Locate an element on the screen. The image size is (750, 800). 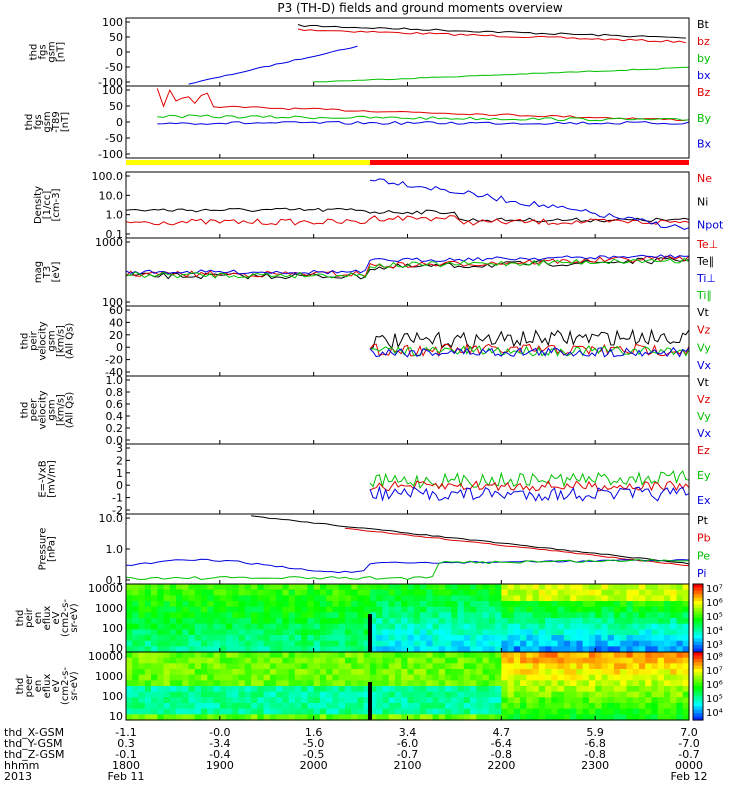
y-tick-label: 1000 is located at coordinates (109, 242).